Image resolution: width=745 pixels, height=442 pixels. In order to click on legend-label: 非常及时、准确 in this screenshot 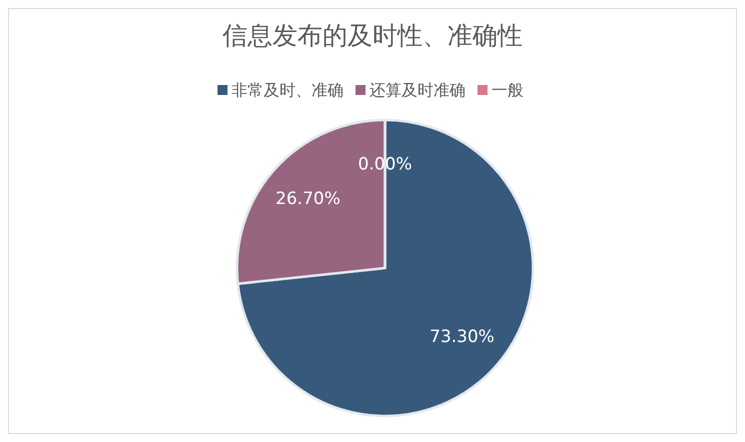, I will do `click(288, 90)`.